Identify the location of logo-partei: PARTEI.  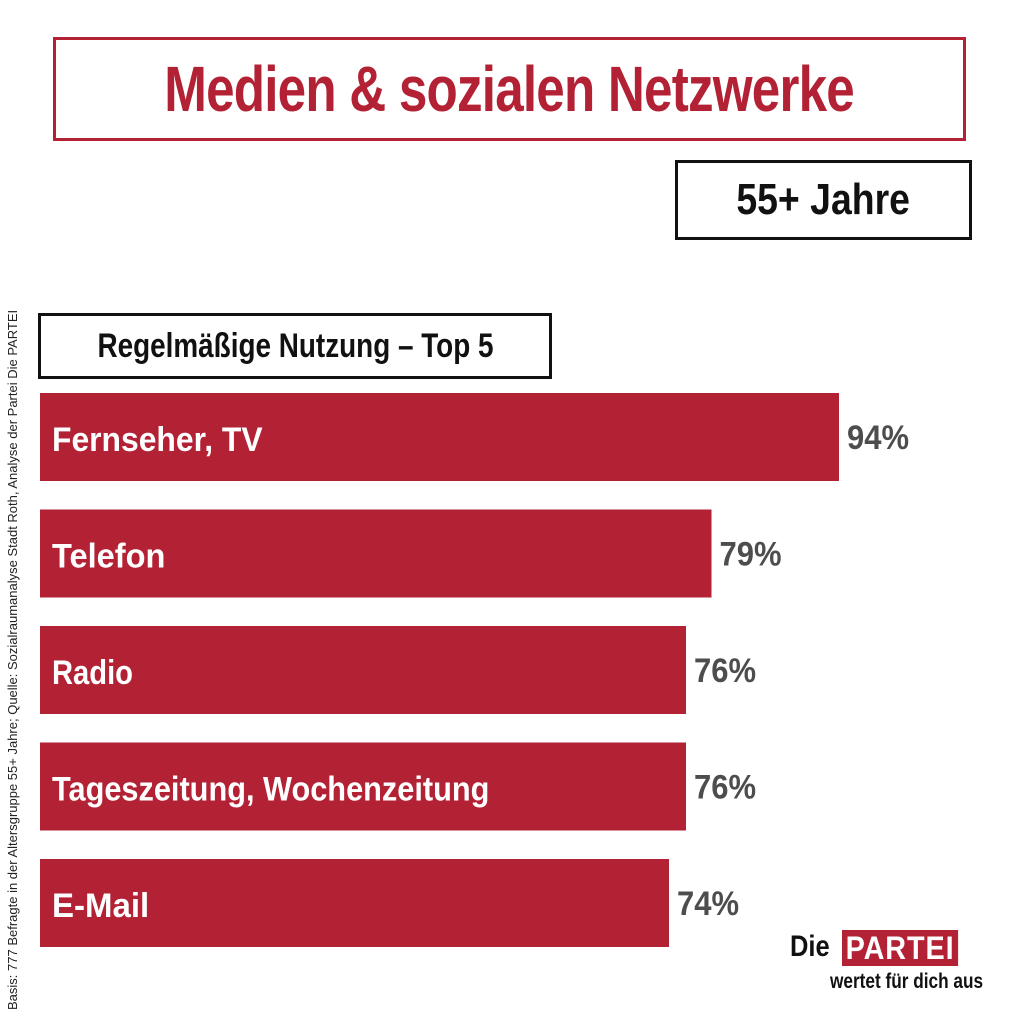
(900, 948).